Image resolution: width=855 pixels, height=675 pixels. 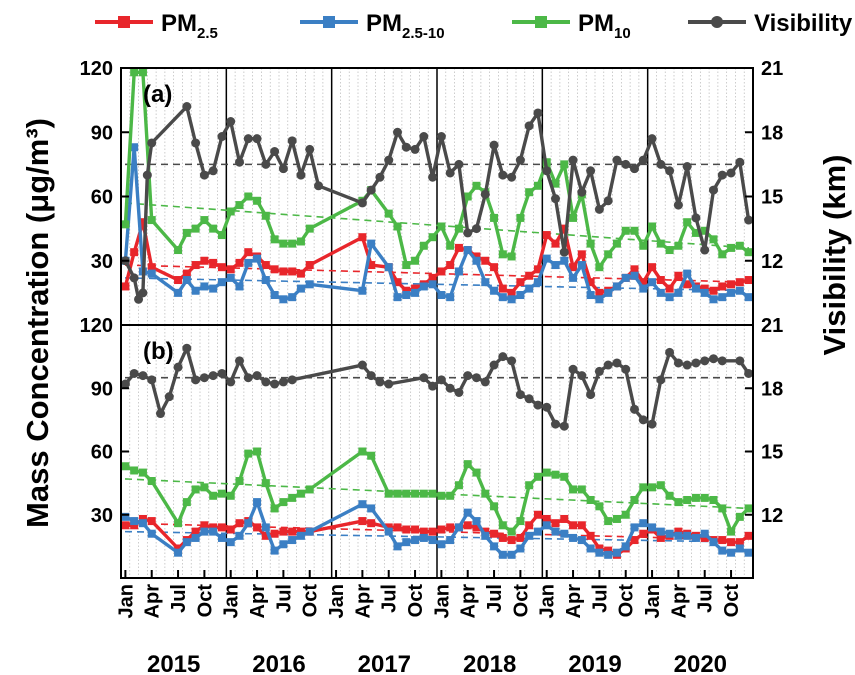 What do you see at coordinates (102, 198) in the screenshot?
I see `left-tick-label: 60` at bounding box center [102, 198].